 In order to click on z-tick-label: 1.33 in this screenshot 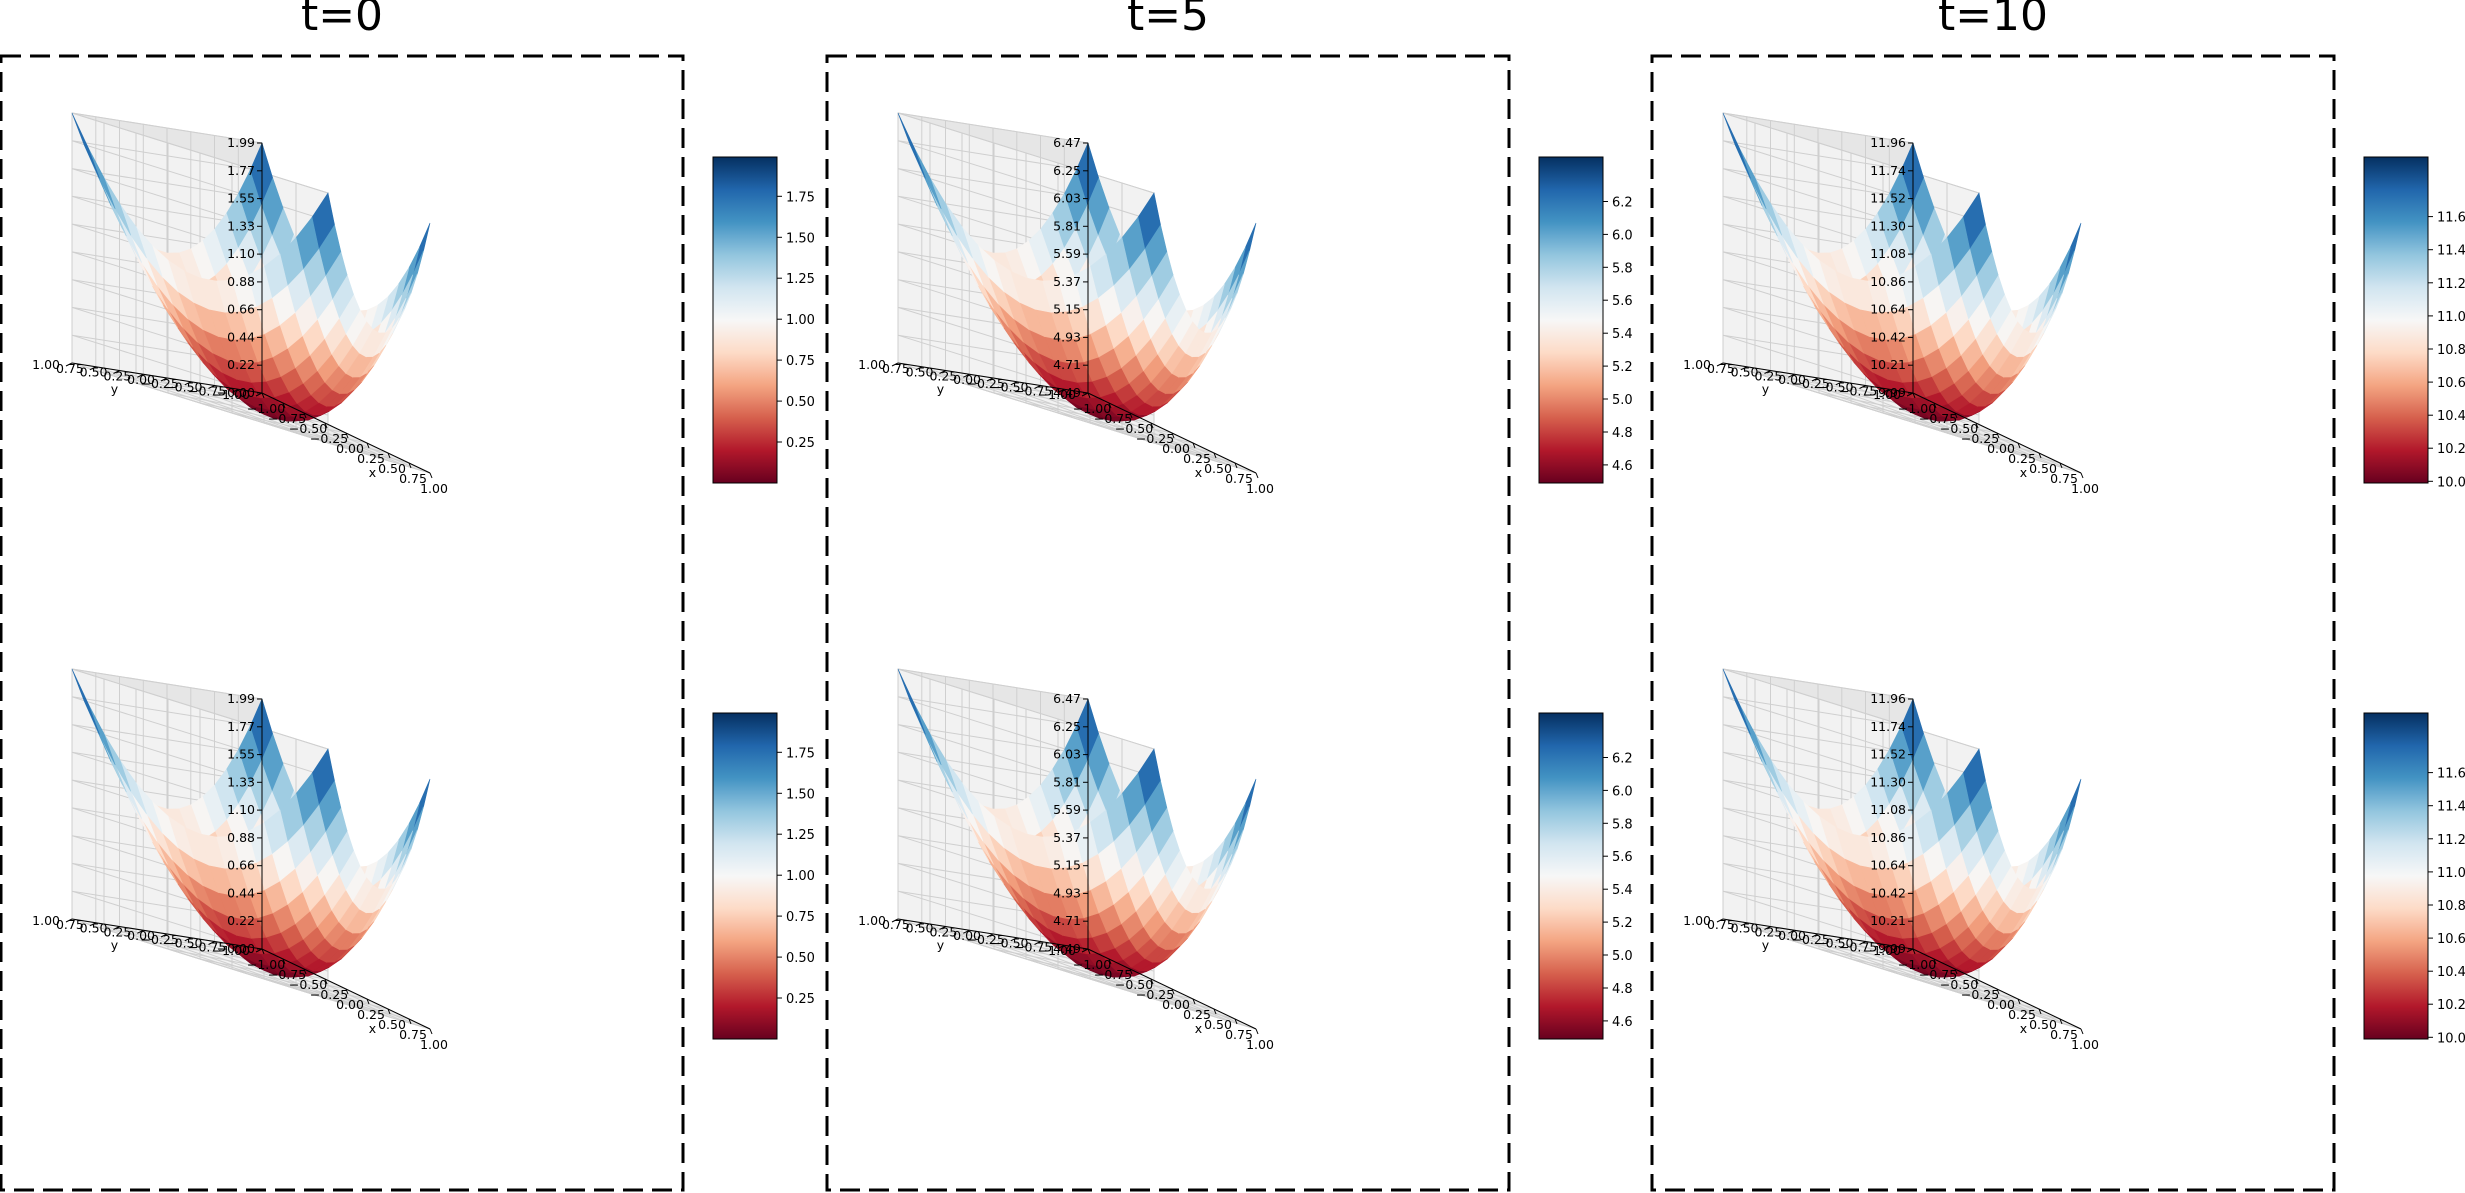, I will do `click(241, 781)`.